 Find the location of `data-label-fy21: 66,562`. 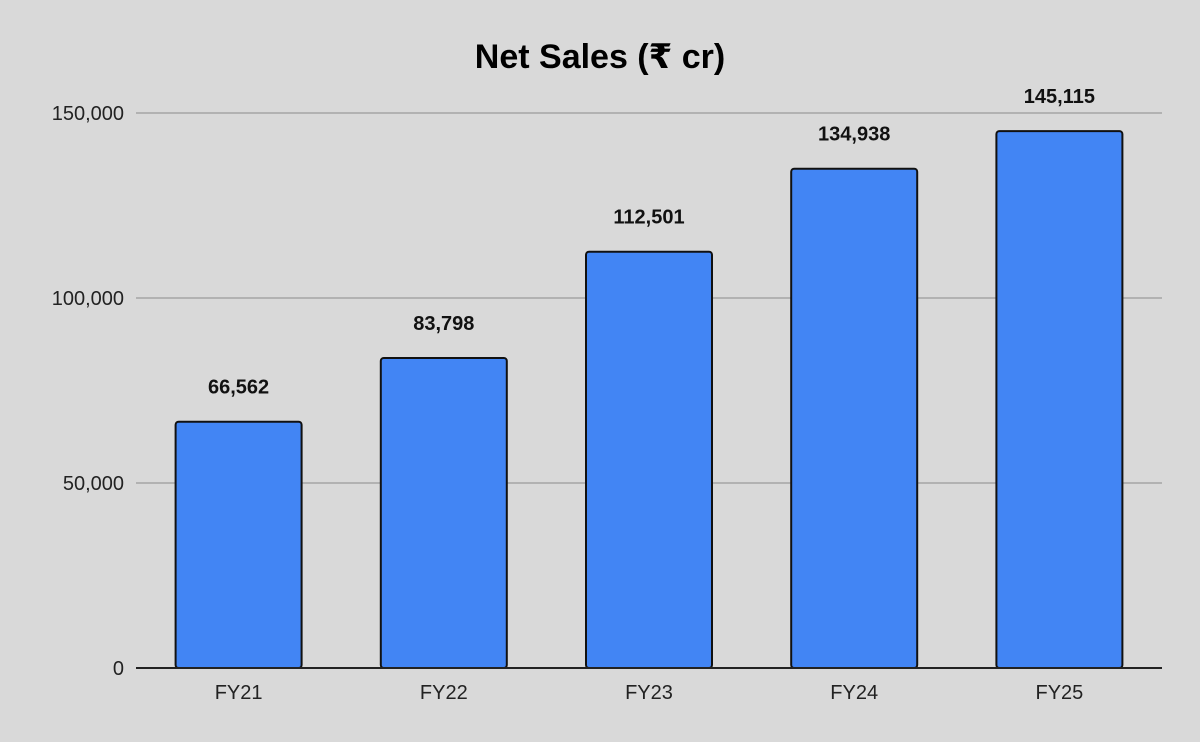

data-label-fy21: 66,562 is located at coordinates (238, 388).